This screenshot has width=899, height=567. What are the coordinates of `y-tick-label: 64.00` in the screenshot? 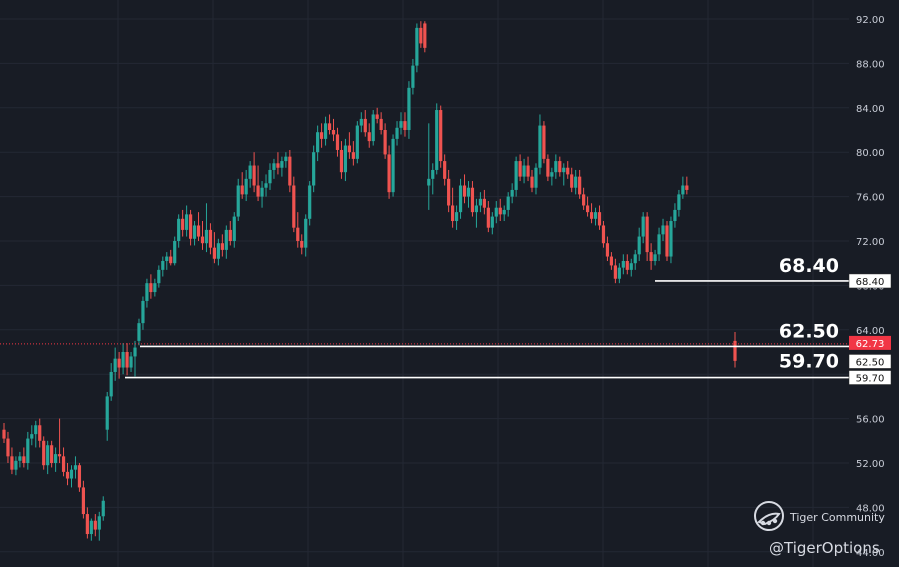 It's located at (870, 331).